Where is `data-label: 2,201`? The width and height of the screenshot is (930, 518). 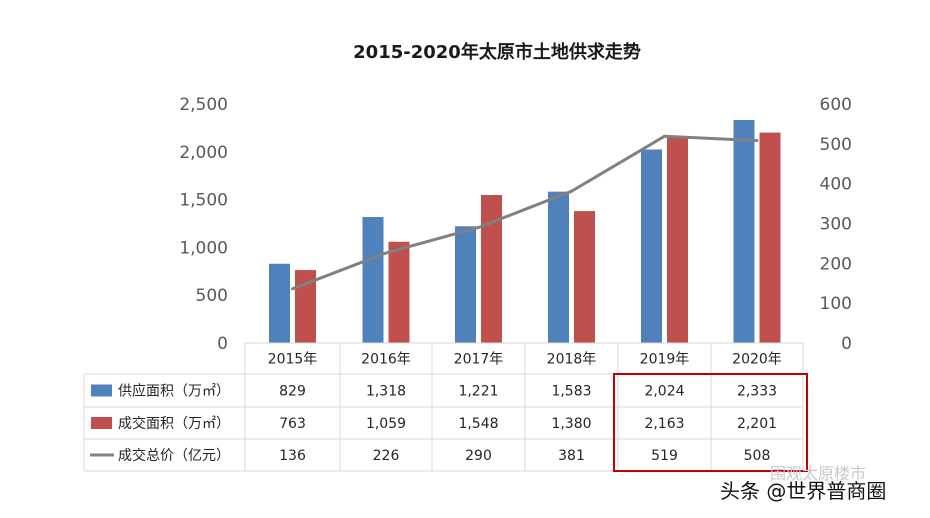 data-label: 2,201 is located at coordinates (757, 424).